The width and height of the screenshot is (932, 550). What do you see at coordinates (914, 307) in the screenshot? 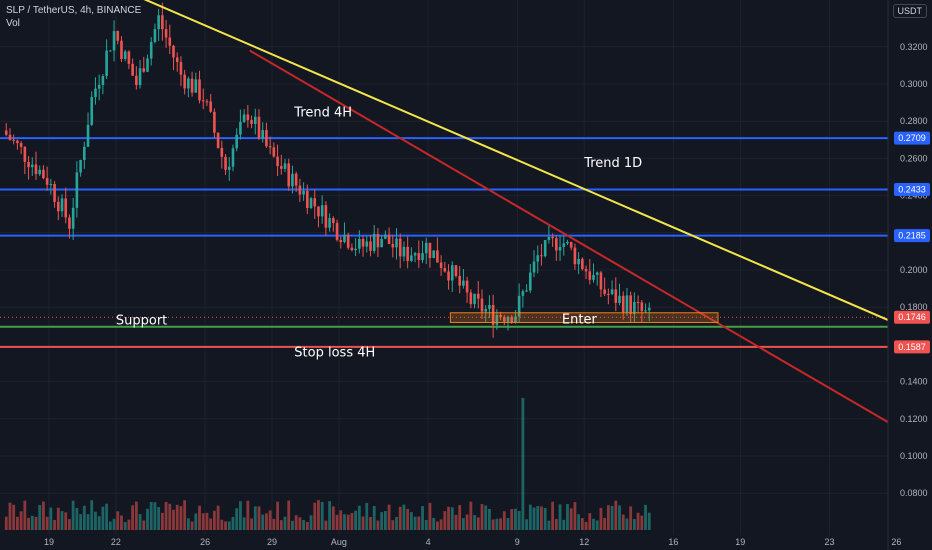
I see `y-tick-label: 0.1800` at bounding box center [914, 307].